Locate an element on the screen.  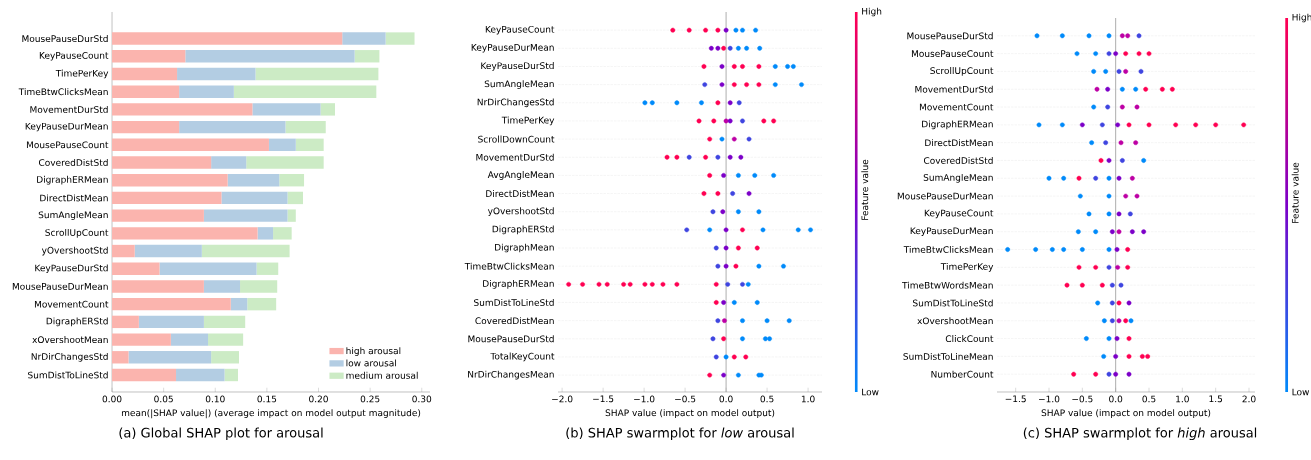
x-tick-label: −2.0 is located at coordinates (562, 399).